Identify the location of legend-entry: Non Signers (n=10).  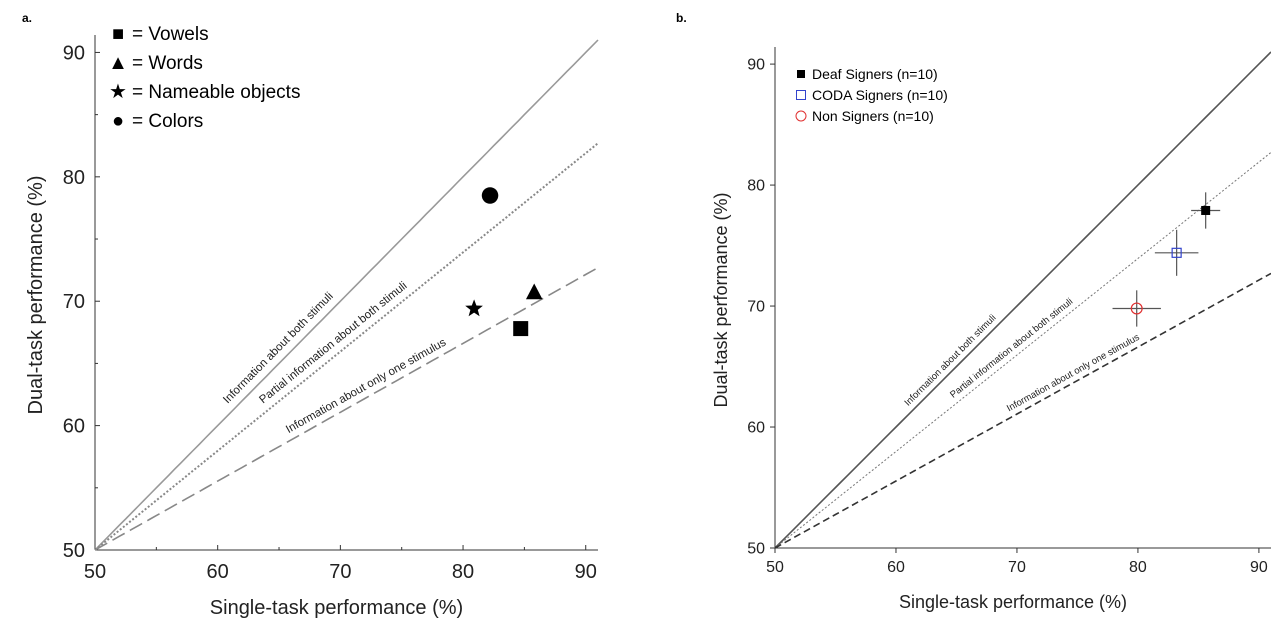
(873, 116).